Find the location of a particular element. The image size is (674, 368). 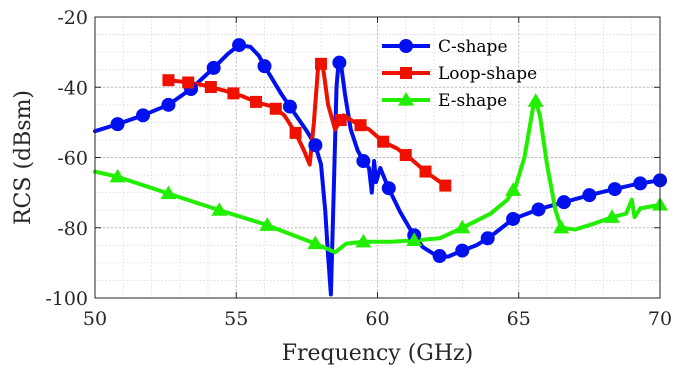

x-axis-label: Frequency (GHz) is located at coordinates (378, 353).